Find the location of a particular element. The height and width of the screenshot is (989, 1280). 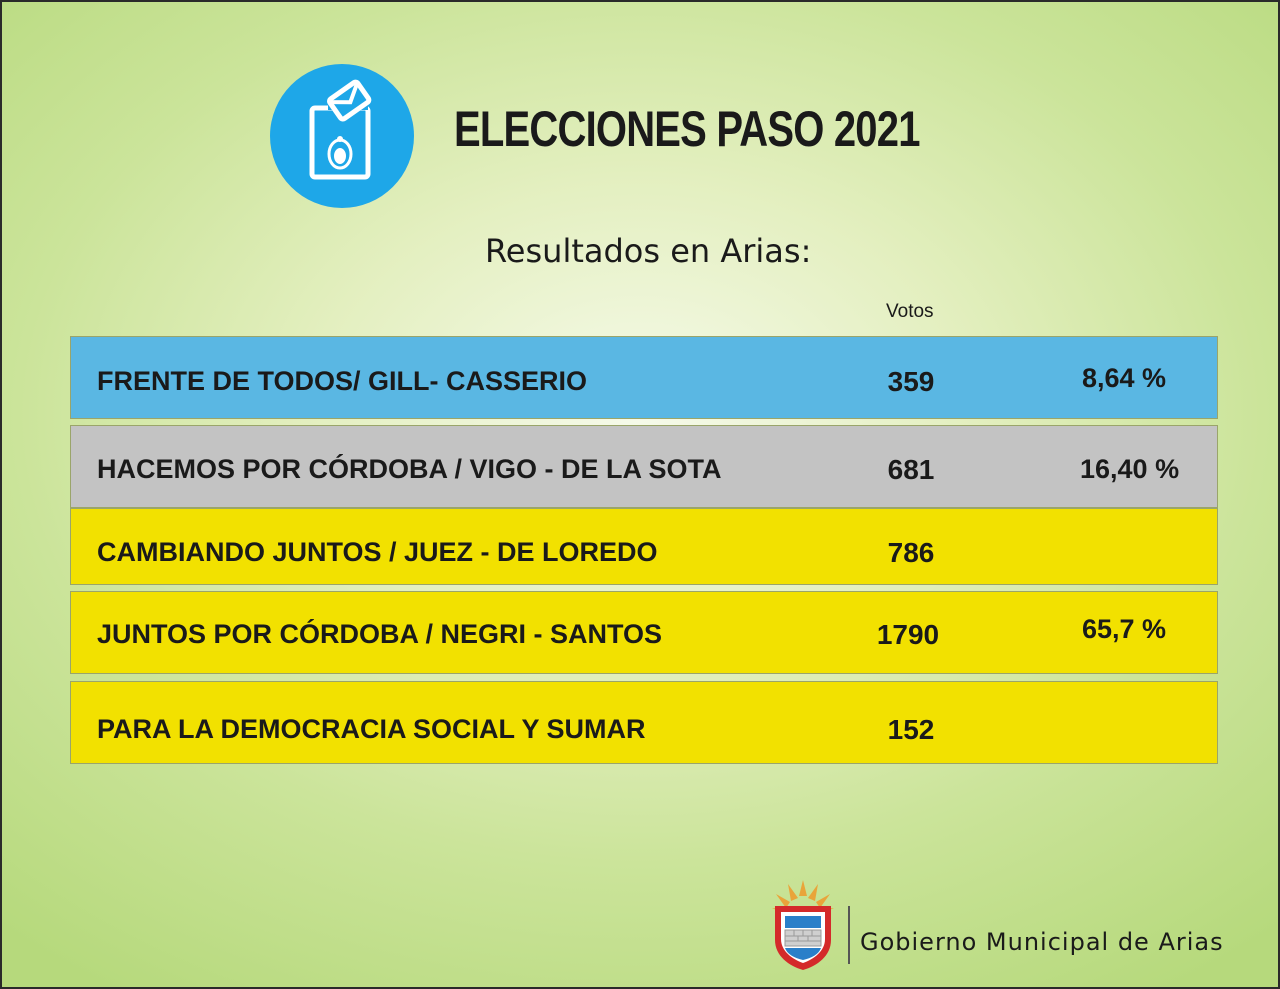

party-name: CAMBIANDO JUNTOS / JUEZ - DE LOREDO is located at coordinates (377, 552).